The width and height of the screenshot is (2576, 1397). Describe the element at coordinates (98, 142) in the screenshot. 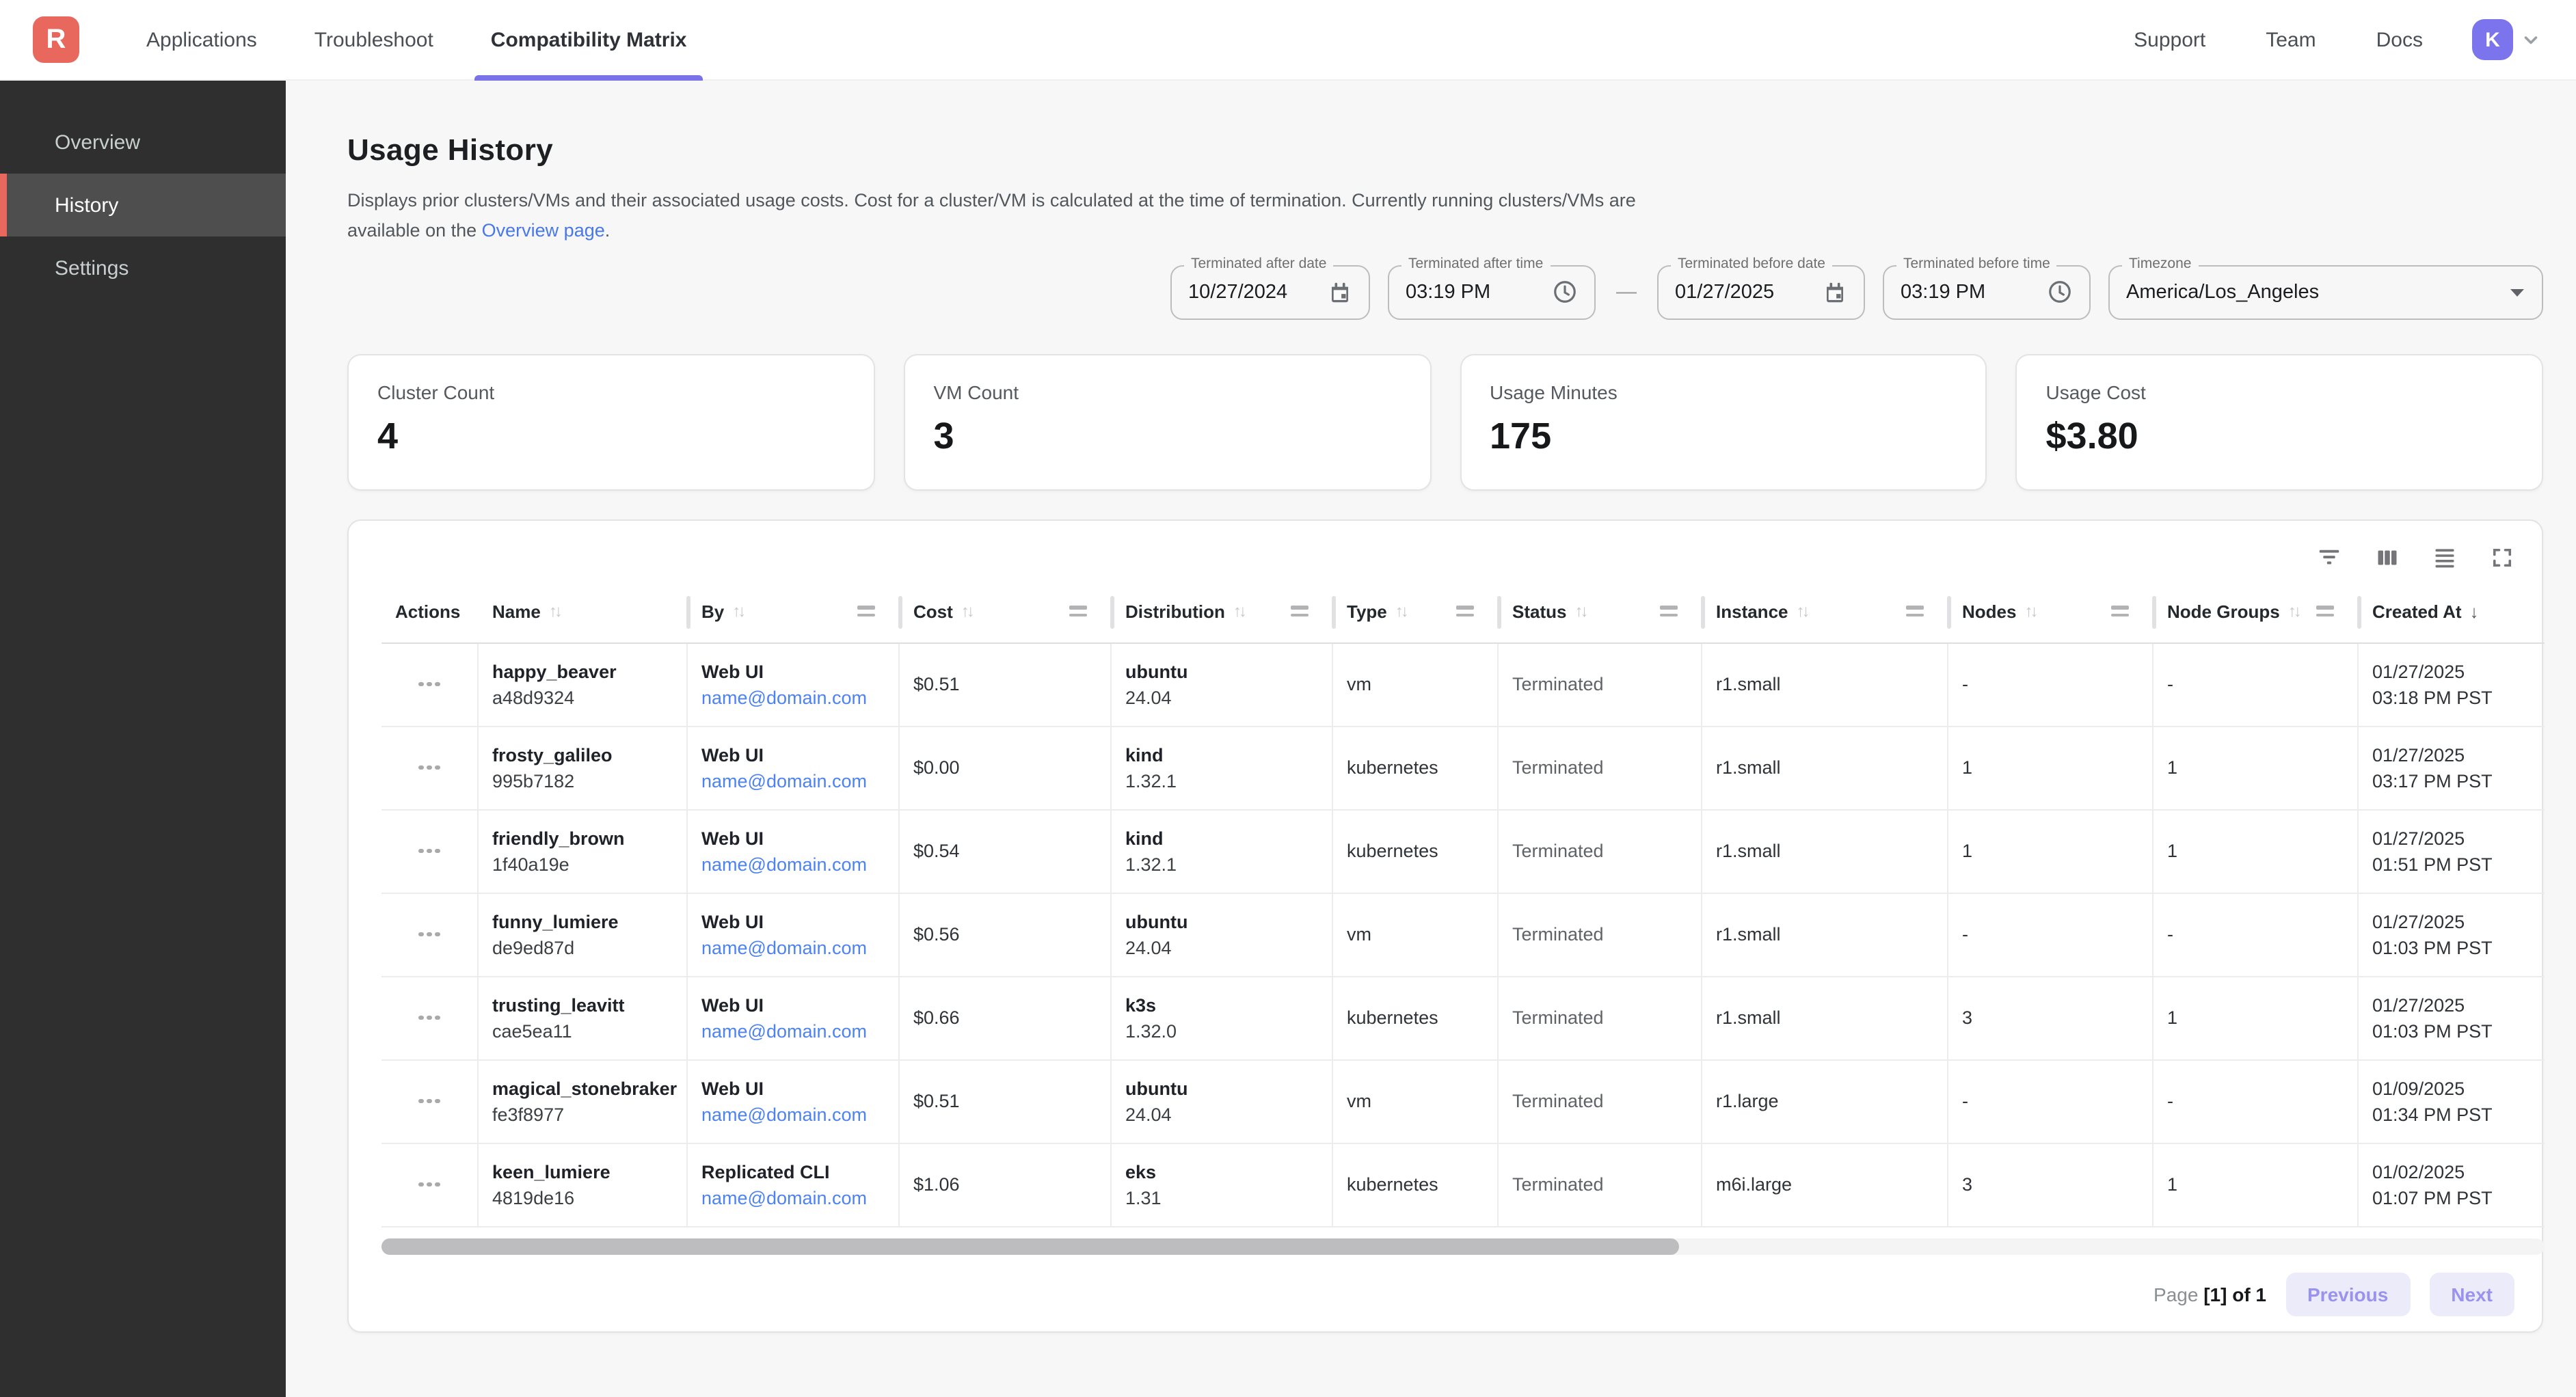

I see `sidebar-item-overview: Overview` at that location.